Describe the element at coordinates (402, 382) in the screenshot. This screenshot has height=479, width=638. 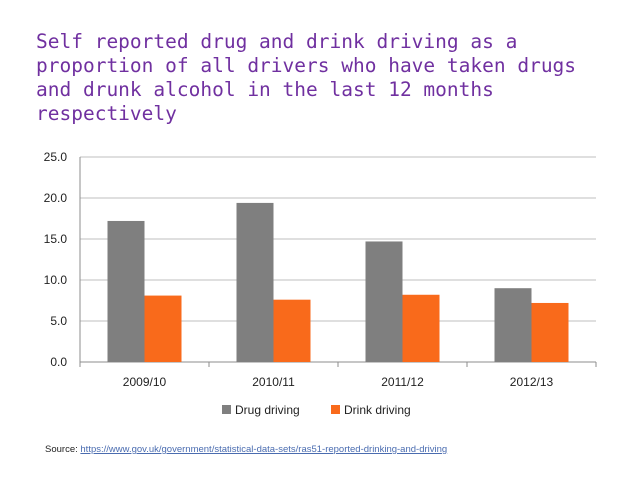
I see `x-tick-label: 2011/12` at that location.